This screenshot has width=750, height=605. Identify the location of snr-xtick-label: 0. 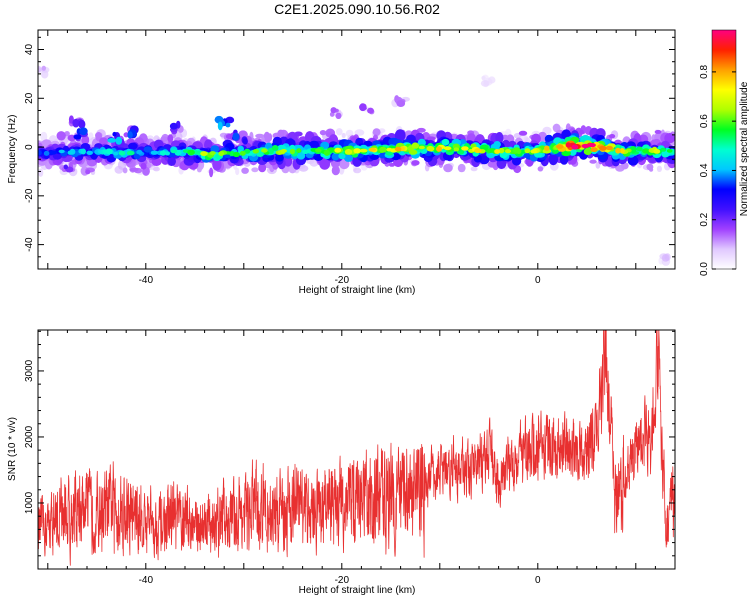
(538, 580).